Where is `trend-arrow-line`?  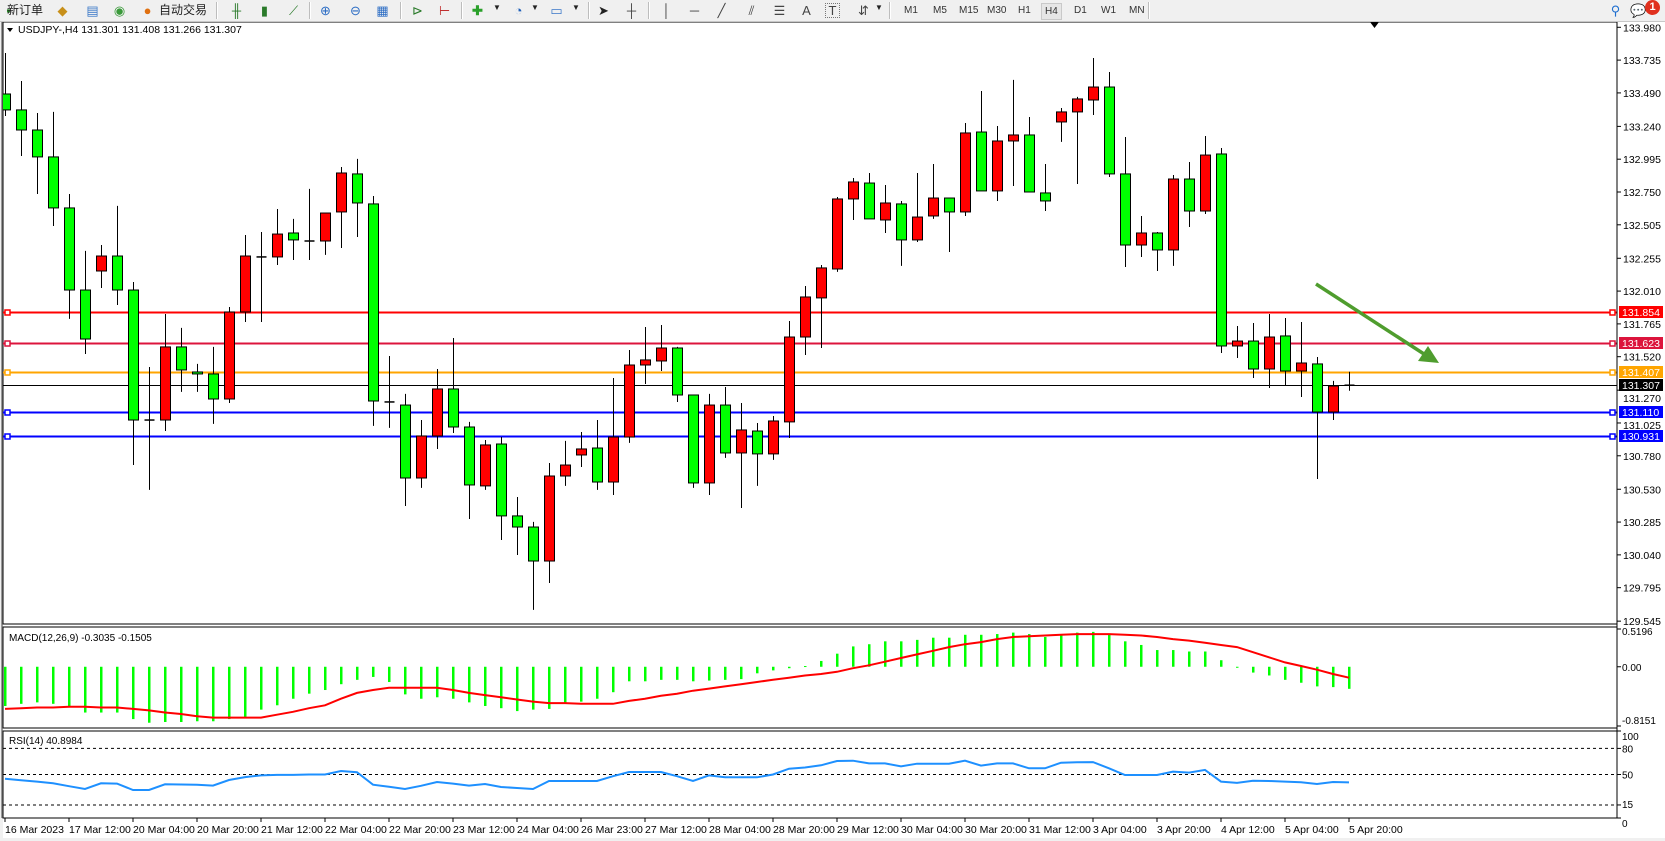 trend-arrow-line is located at coordinates (1370, 319).